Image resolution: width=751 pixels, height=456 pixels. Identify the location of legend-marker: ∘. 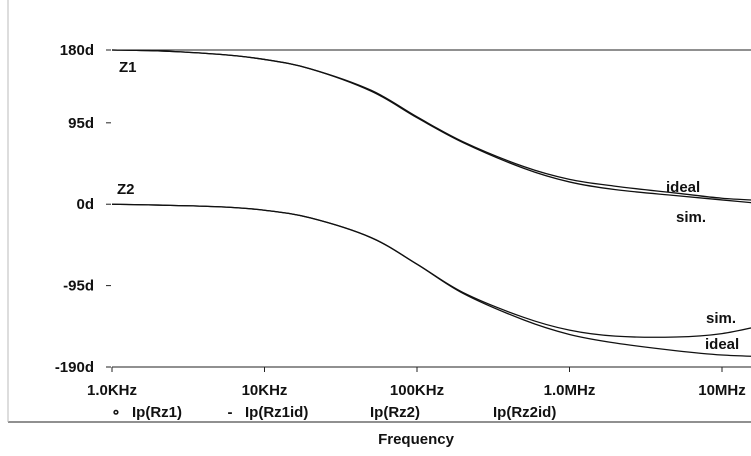
(115, 412).